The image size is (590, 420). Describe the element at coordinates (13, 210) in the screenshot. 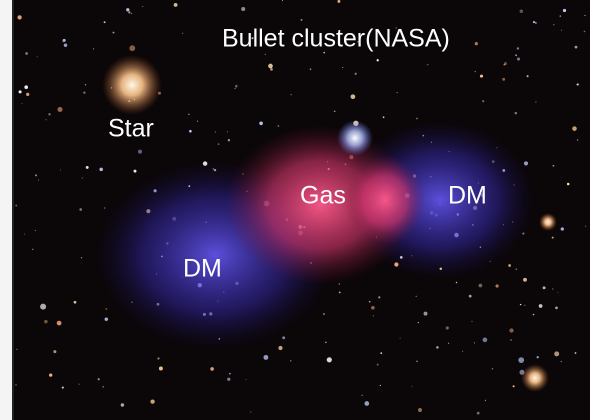

I see `divider` at that location.